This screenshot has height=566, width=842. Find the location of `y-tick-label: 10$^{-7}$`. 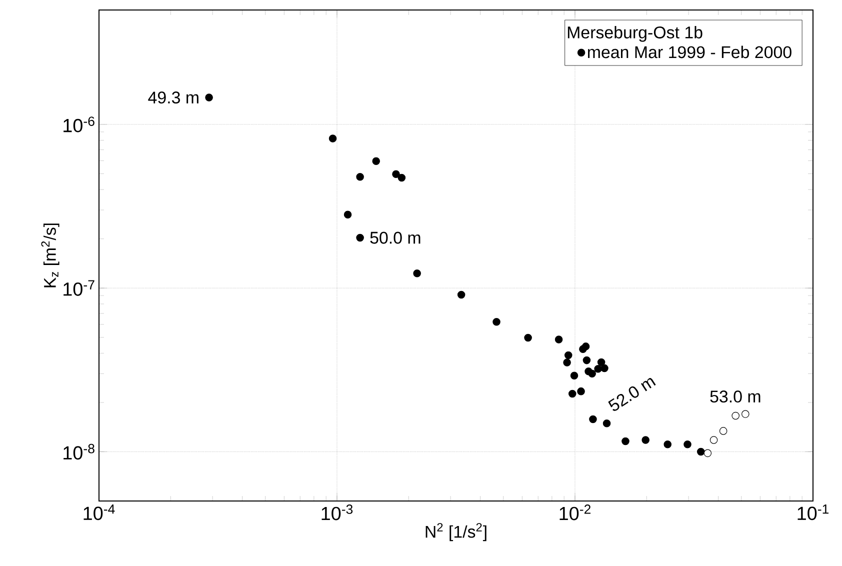

y-tick-label: 10$^{-7}$ is located at coordinates (79, 288).